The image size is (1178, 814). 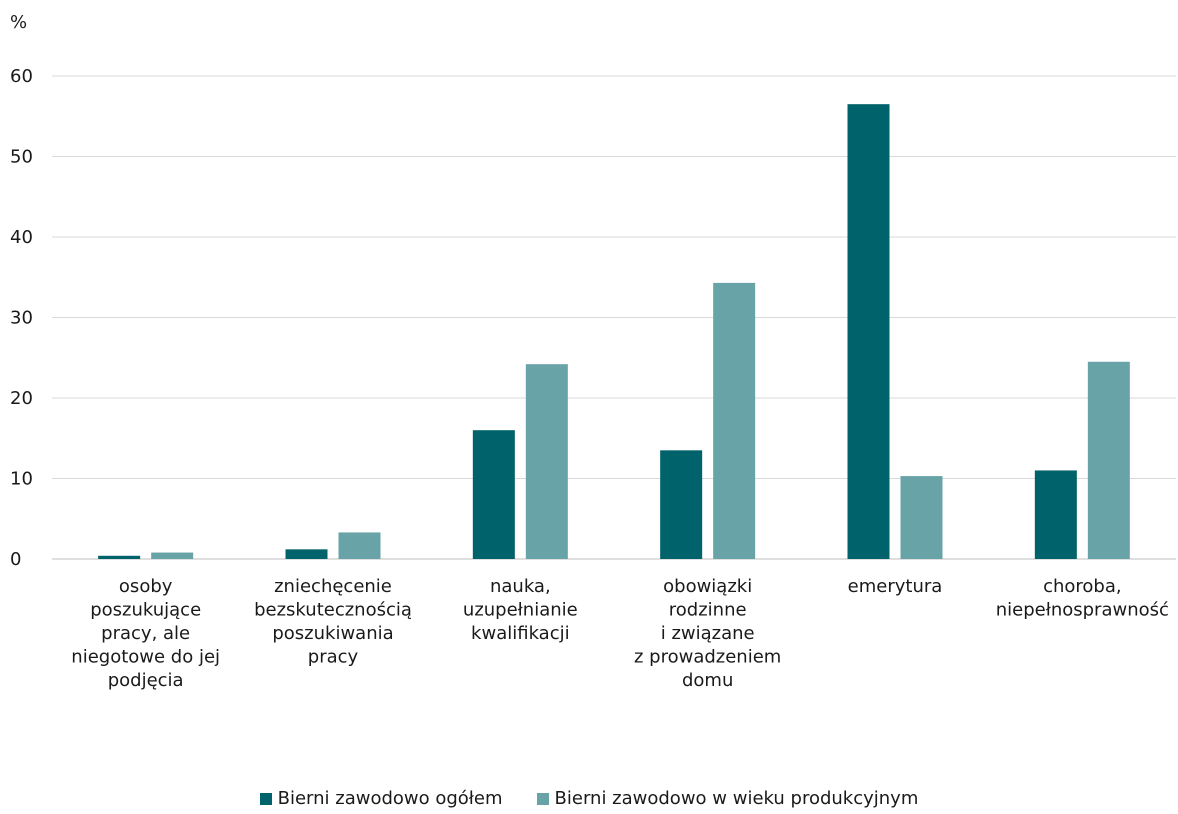 What do you see at coordinates (707, 657) in the screenshot?
I see `x-category-label-line: z prowadzeniem` at bounding box center [707, 657].